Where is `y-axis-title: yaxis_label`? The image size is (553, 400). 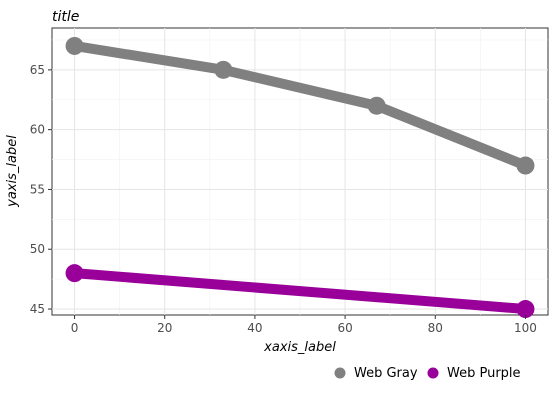
y-axis-title: yaxis_label is located at coordinates (12, 171).